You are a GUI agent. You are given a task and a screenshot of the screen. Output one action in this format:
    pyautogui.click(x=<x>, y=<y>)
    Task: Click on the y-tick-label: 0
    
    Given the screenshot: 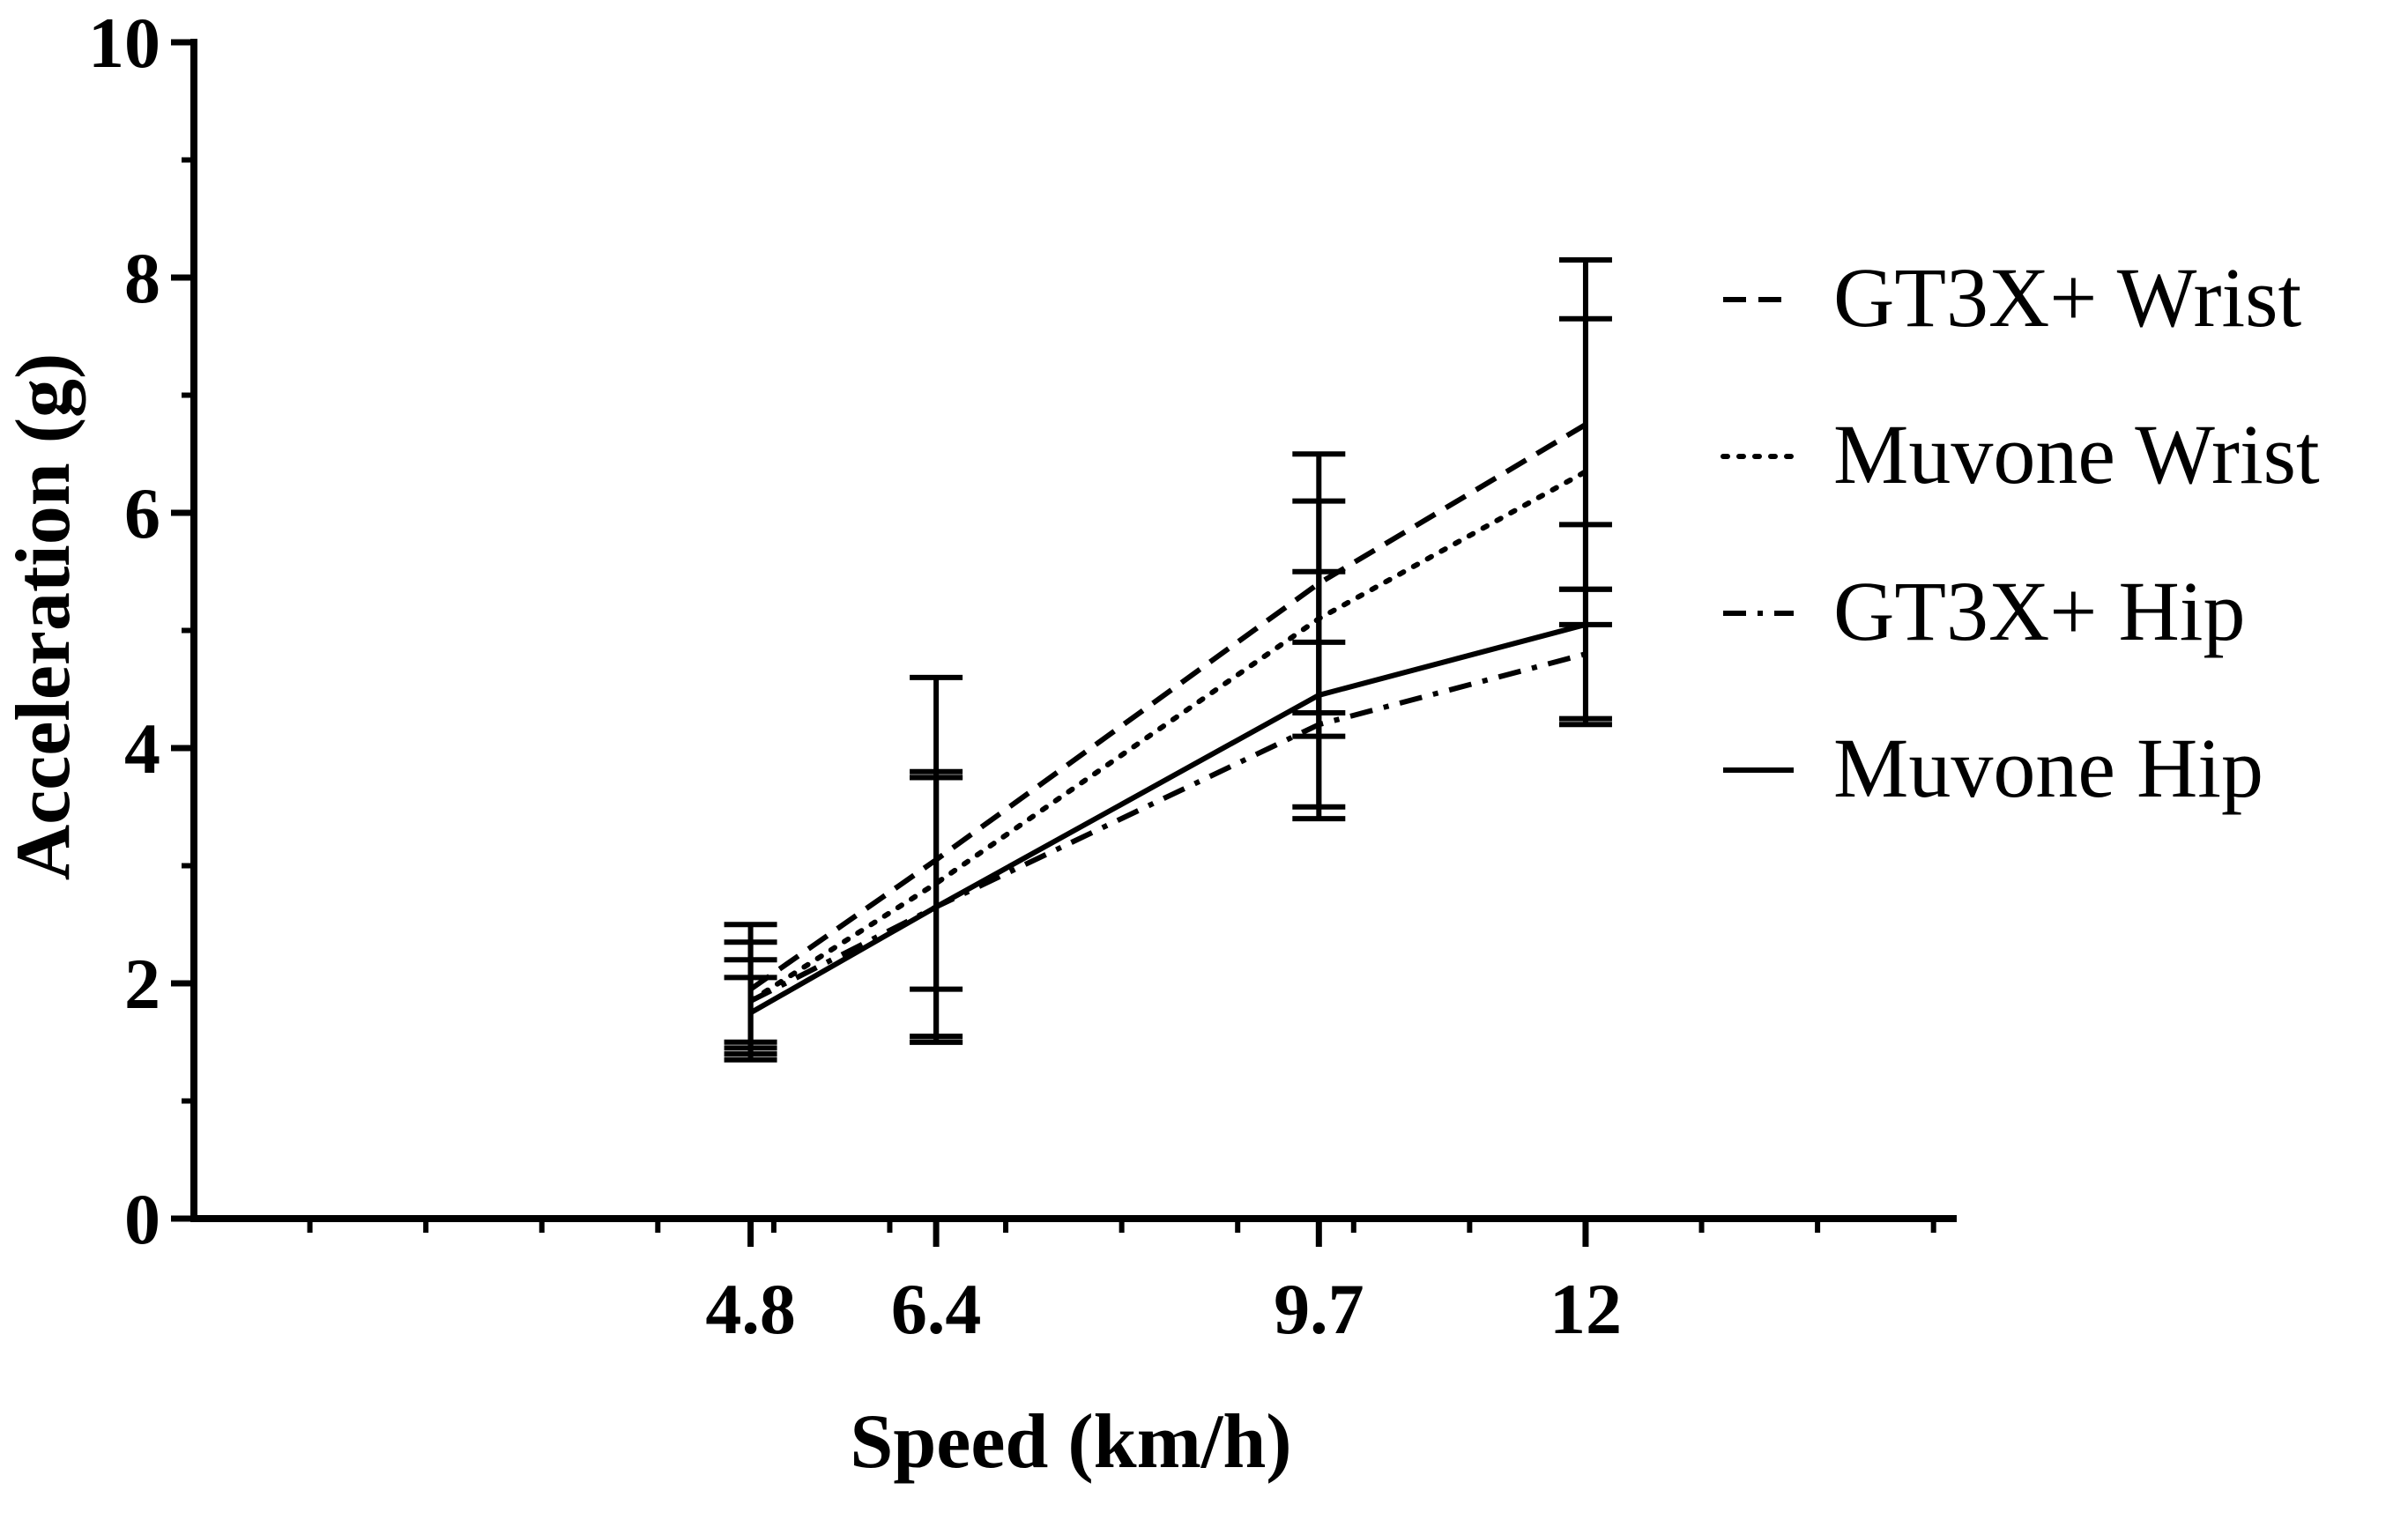 What is the action you would take?
    pyautogui.click(x=142, y=1219)
    